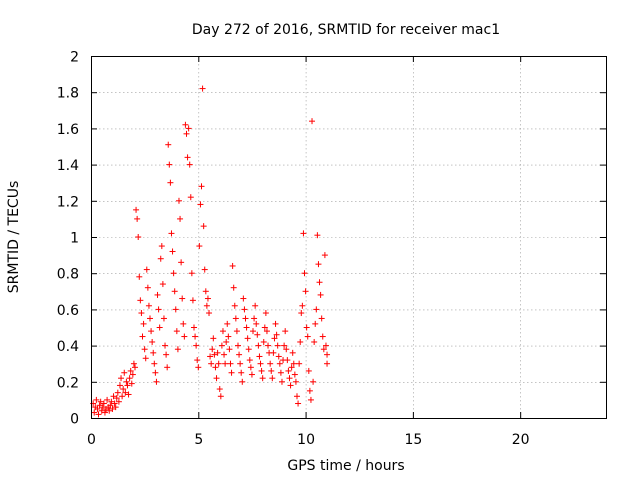 The width and height of the screenshot is (640, 480). What do you see at coordinates (68, 130) in the screenshot?
I see `y-tick-label: 1.6` at bounding box center [68, 130].